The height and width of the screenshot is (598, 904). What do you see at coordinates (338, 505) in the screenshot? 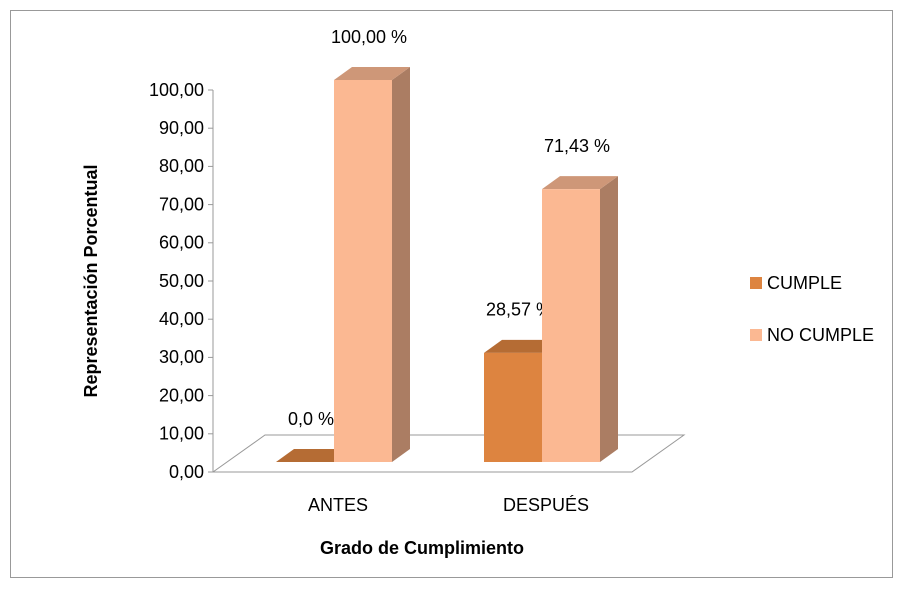
I see `x-tick-label: ANTES` at bounding box center [338, 505].